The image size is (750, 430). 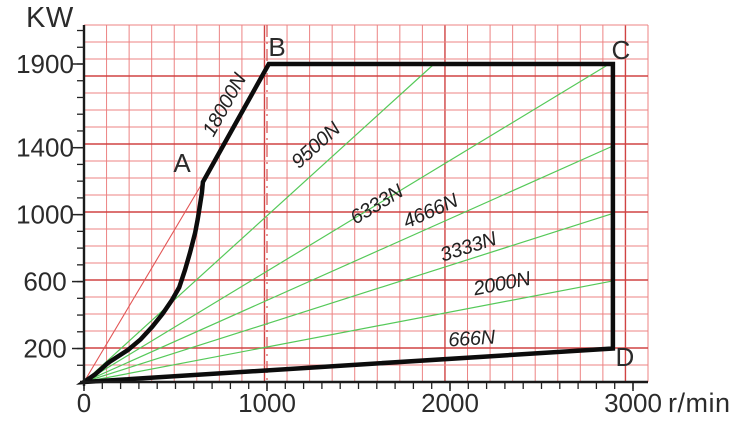 I want to click on corner-label-A: A, so click(x=182, y=163).